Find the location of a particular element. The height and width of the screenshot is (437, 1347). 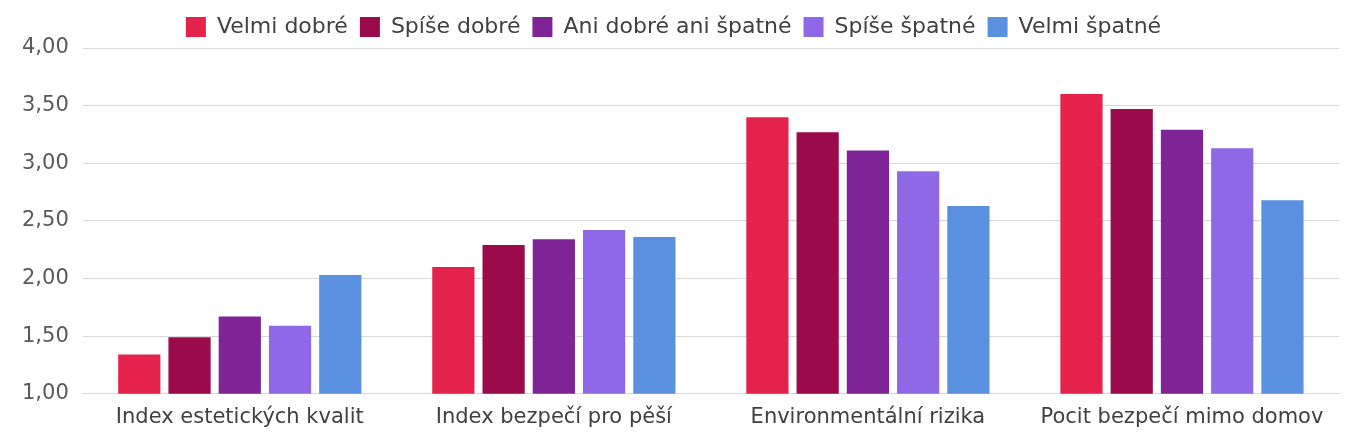

x-tick-label: Index bezpečí pro pěší is located at coordinates (554, 415).